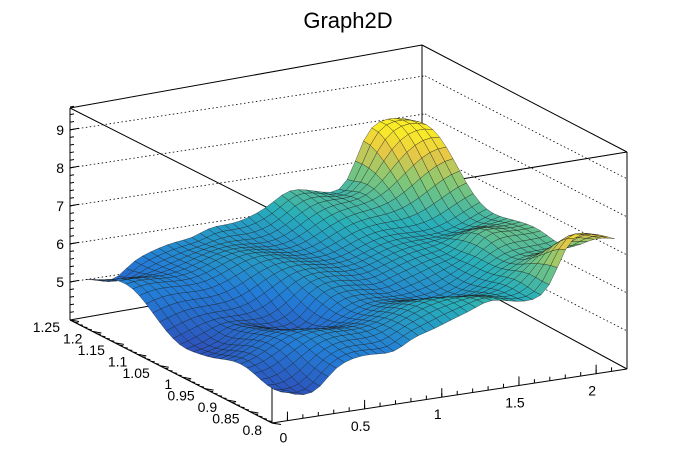 This screenshot has height=472, width=696. I want to click on y-tick-label: 0.85, so click(225, 419).